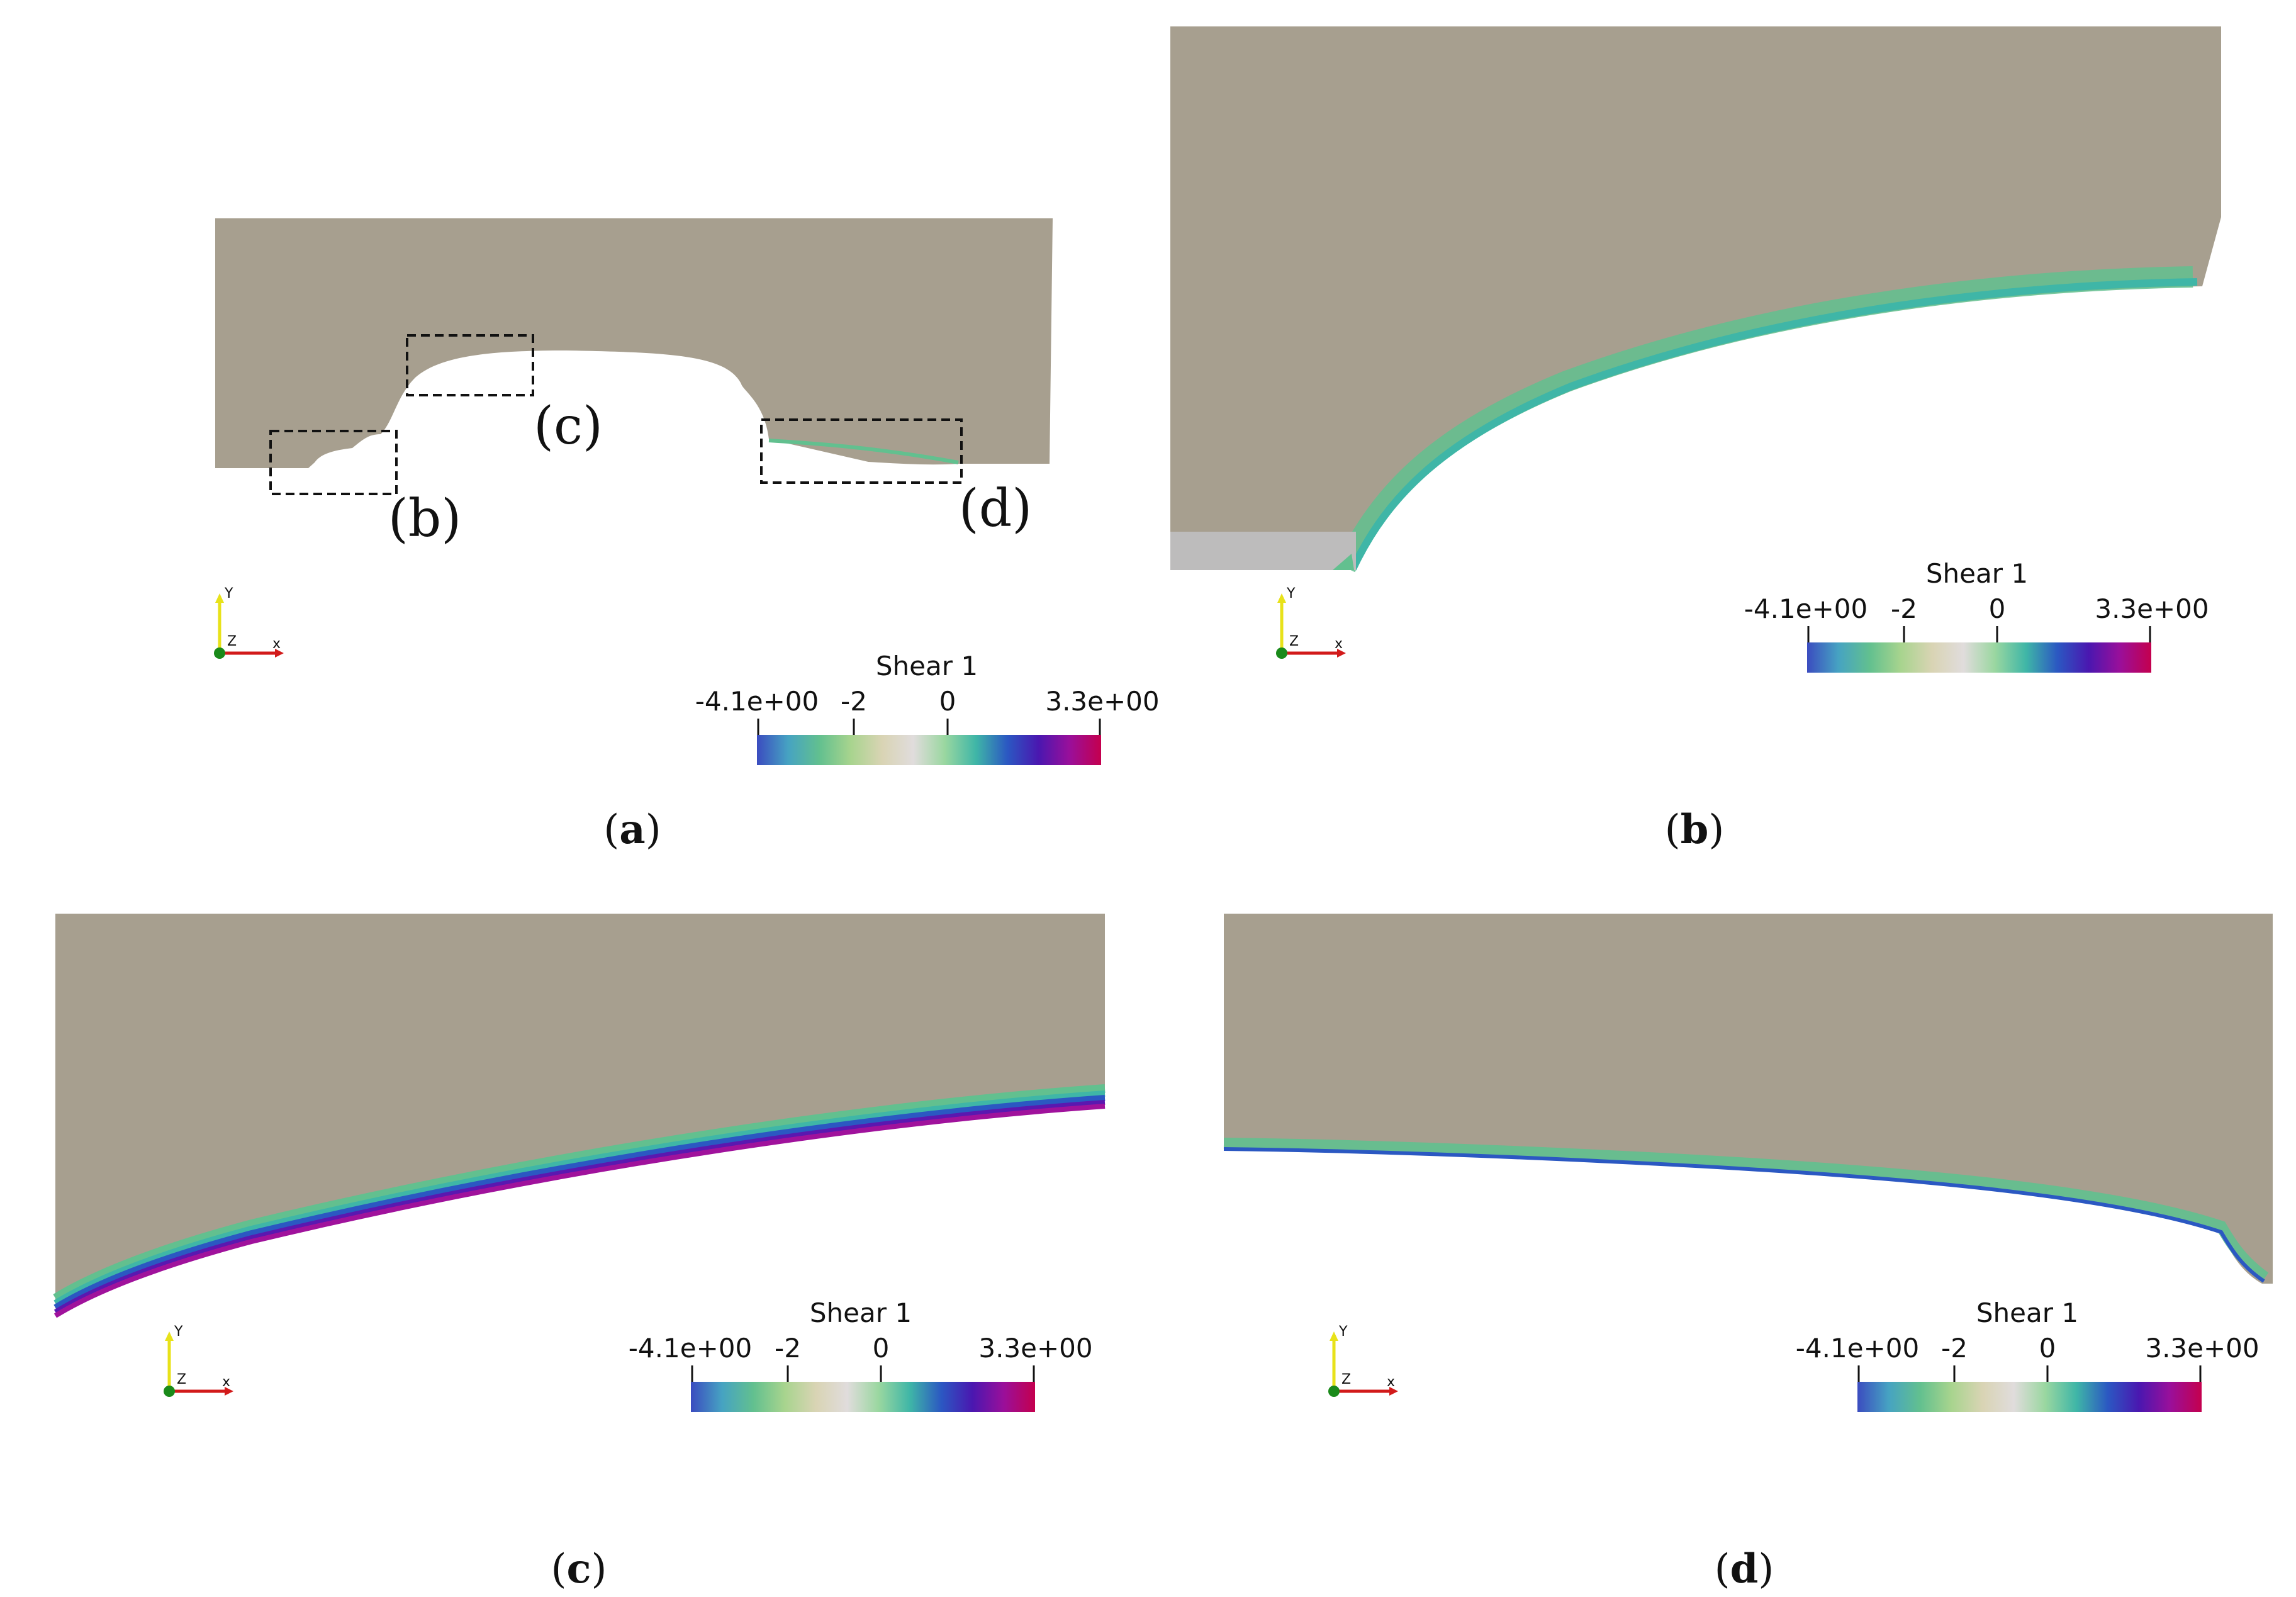  I want to click on panel-caption-b: (b), so click(1695, 829).